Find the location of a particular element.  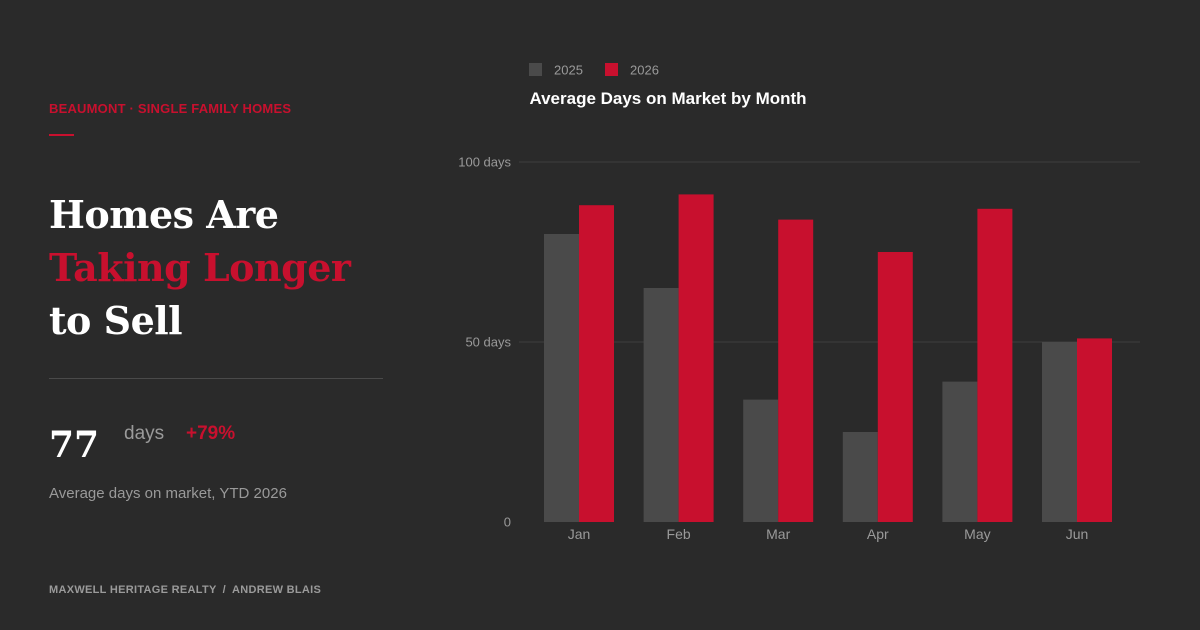

headline-line-3: to Sell is located at coordinates (116, 320).